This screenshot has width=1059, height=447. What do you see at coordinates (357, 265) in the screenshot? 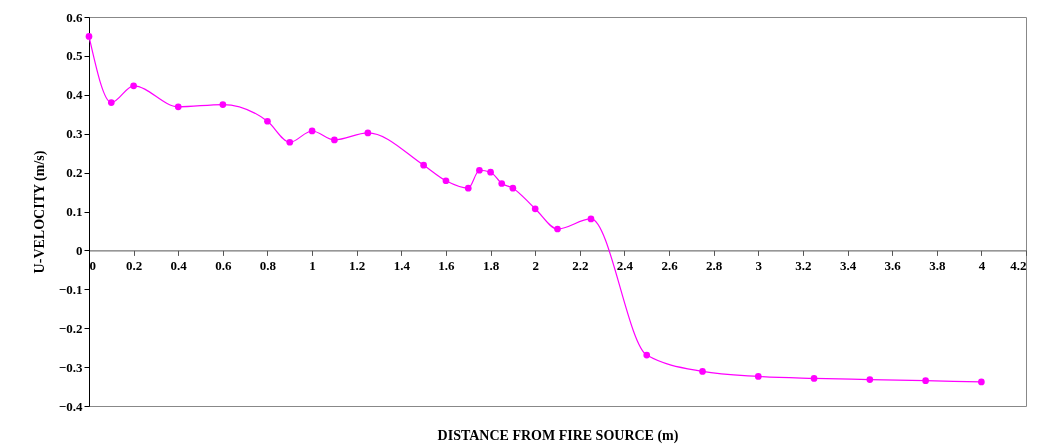
I see `x-tick-label: 1.2` at bounding box center [357, 265].